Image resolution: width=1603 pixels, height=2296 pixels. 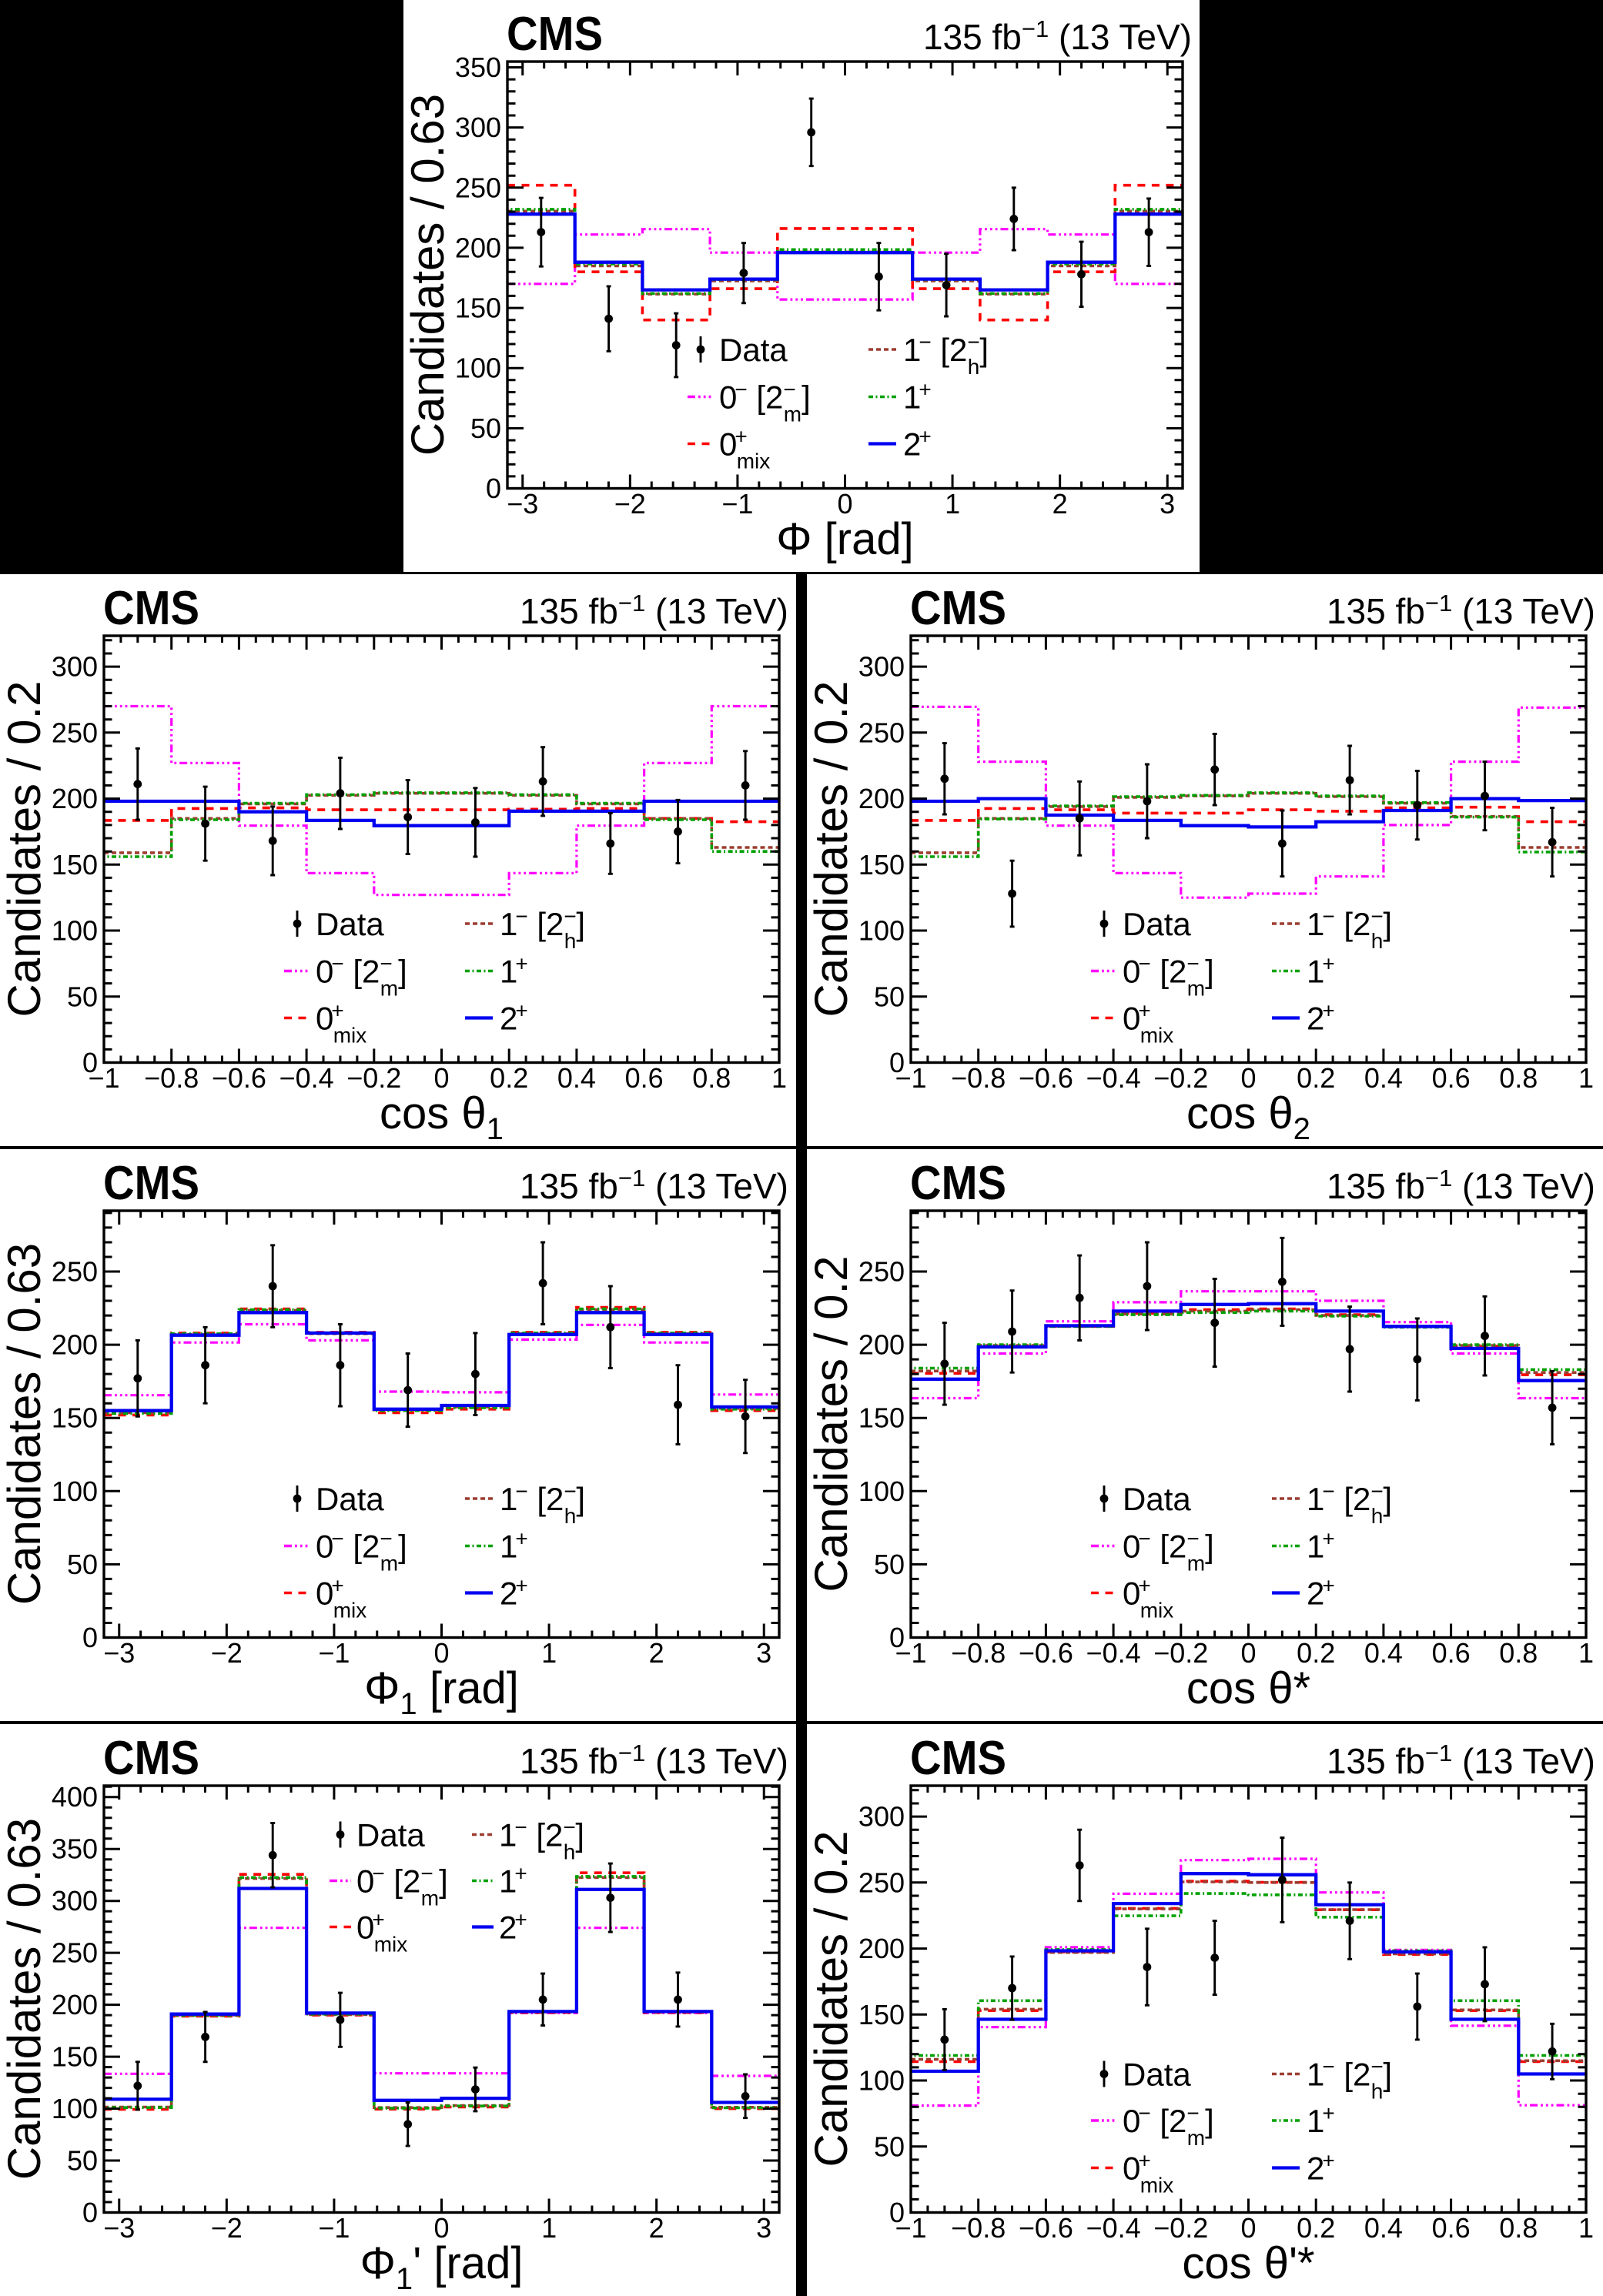 I want to click on svg-text: cos θ*, so click(x=1248, y=1688).